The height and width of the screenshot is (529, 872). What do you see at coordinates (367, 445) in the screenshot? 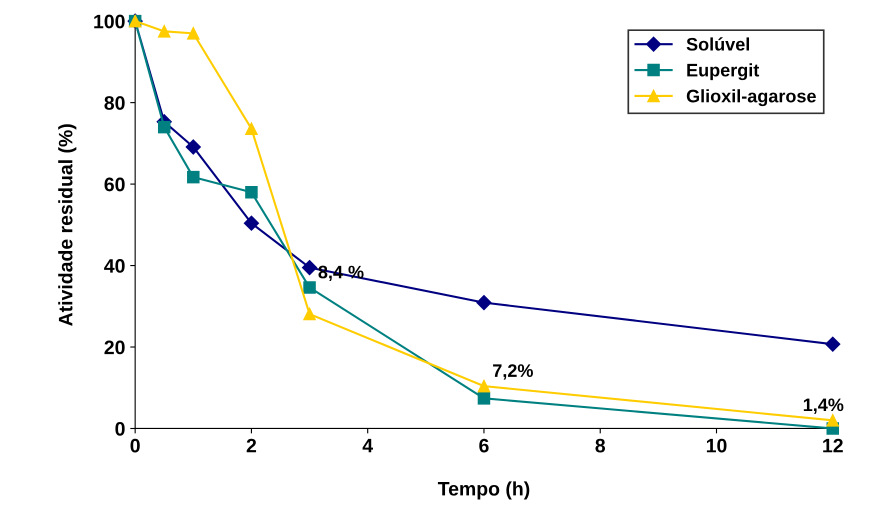
I see `x-tick-label: 4` at bounding box center [367, 445].